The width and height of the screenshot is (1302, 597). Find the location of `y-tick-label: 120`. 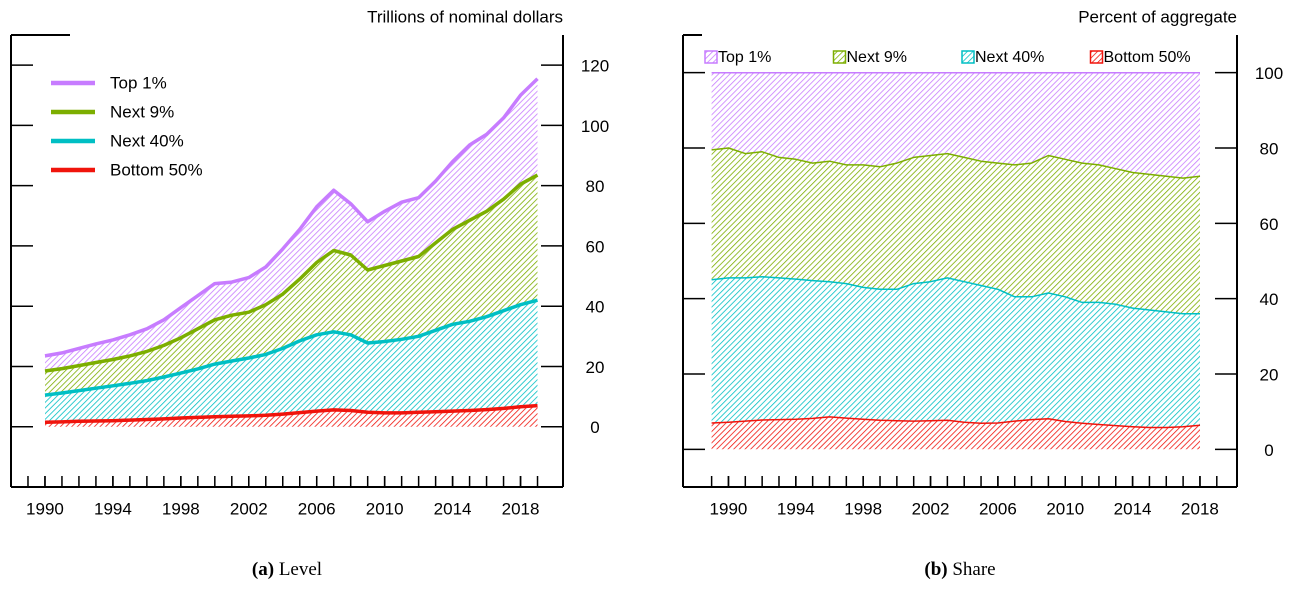

y-tick-label: 120 is located at coordinates (595, 66).